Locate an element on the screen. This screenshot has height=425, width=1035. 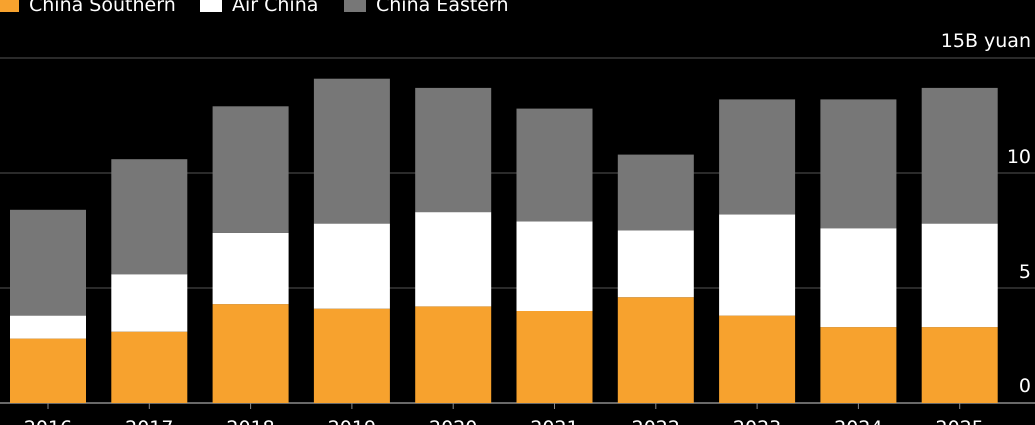
y-axis-ticks: 0 5 10 15B yuan is located at coordinates (986, 213).